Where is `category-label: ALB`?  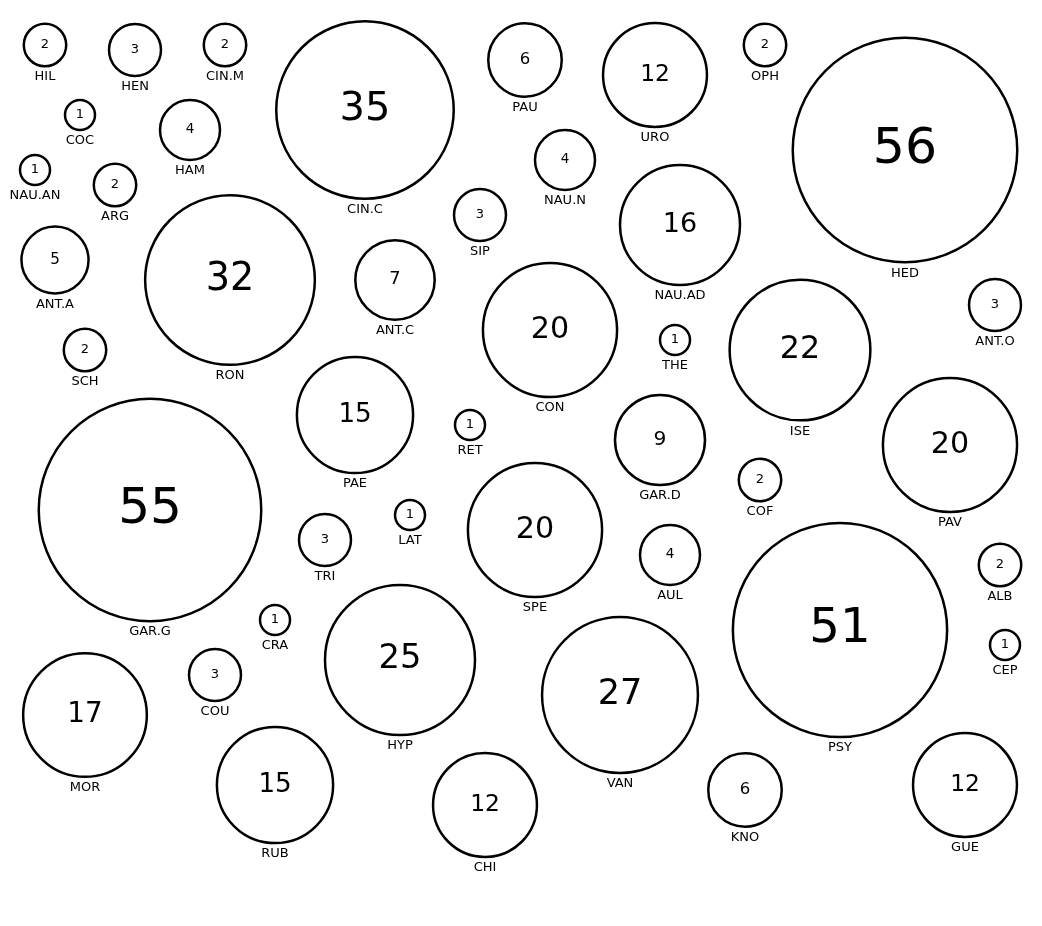
category-label: ALB is located at coordinates (1000, 596).